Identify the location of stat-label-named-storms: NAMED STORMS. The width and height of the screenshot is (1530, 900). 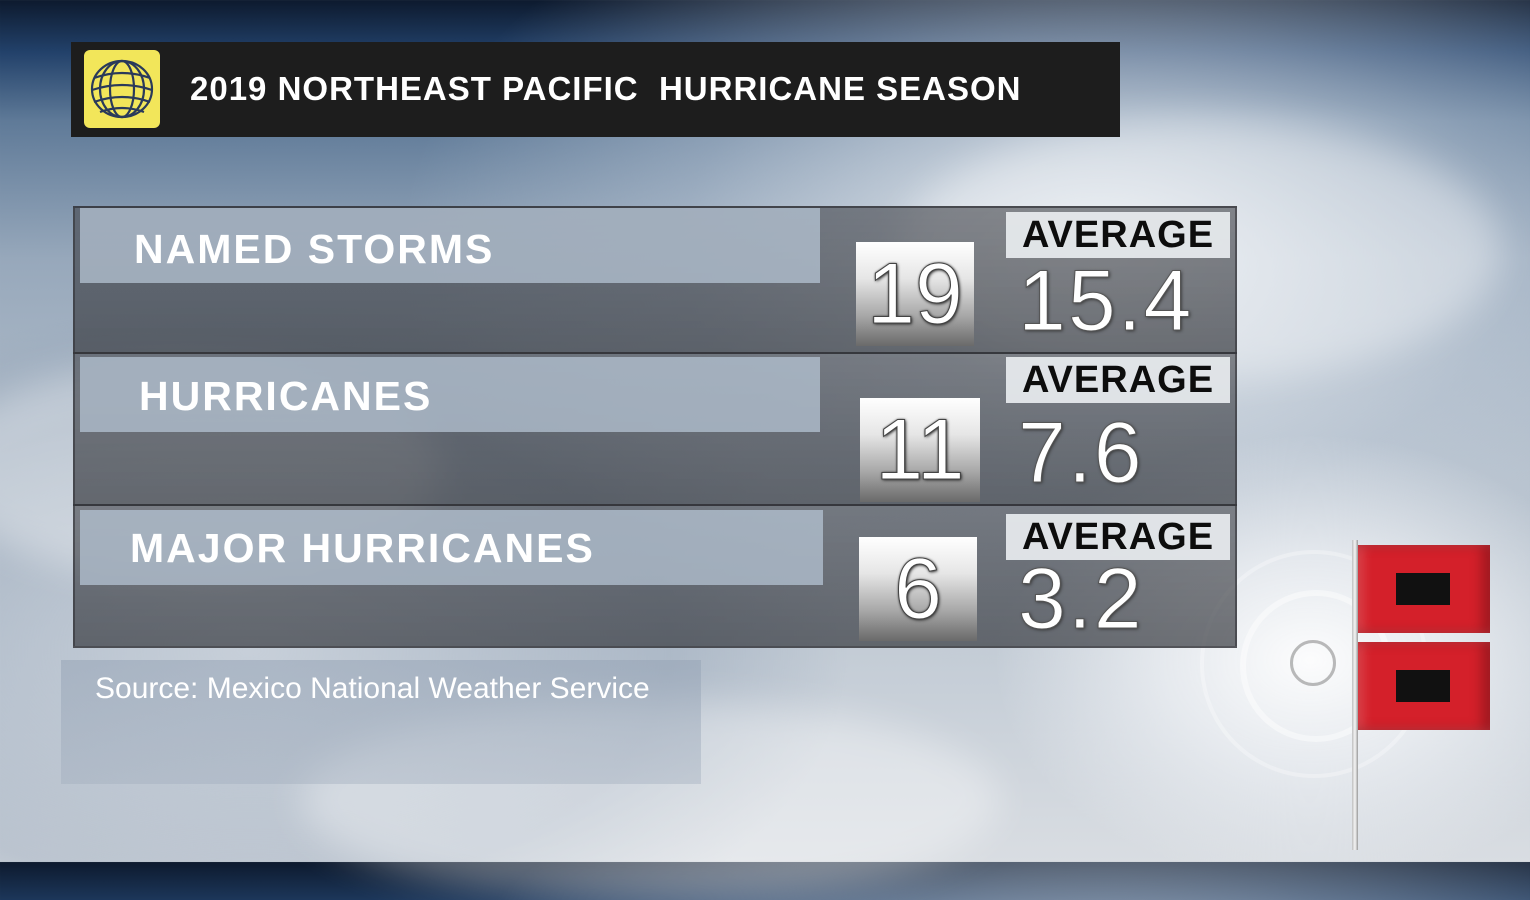
(314, 249).